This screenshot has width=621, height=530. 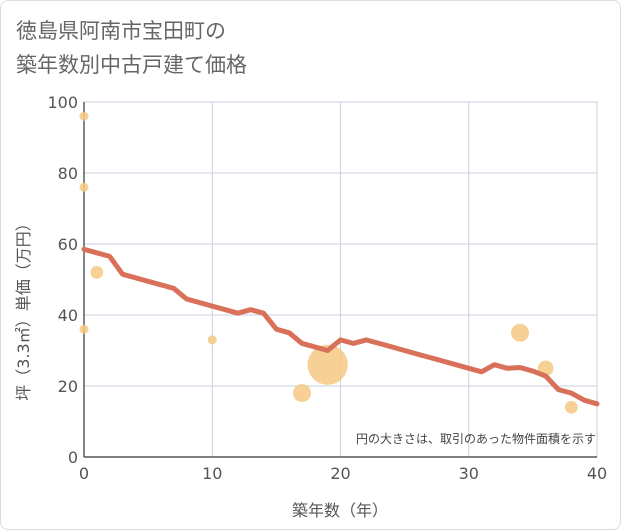 I want to click on x-tick-label: 40, so click(x=597, y=473).